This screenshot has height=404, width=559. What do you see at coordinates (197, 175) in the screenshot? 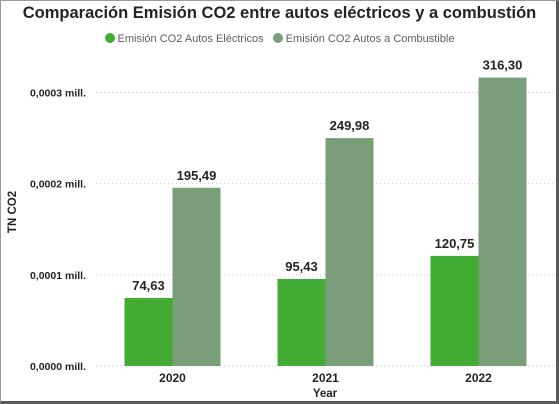
I see `data-label: 195,49` at bounding box center [197, 175].